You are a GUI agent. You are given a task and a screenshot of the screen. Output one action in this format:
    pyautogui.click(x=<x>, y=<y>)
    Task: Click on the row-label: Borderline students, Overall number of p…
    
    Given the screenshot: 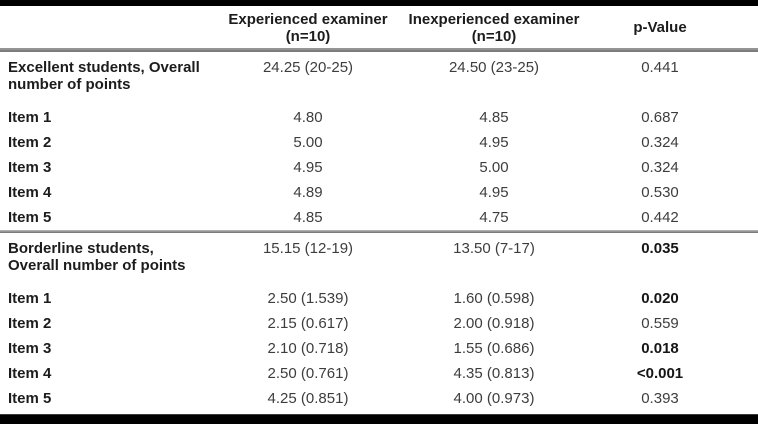 What is the action you would take?
    pyautogui.click(x=109, y=257)
    